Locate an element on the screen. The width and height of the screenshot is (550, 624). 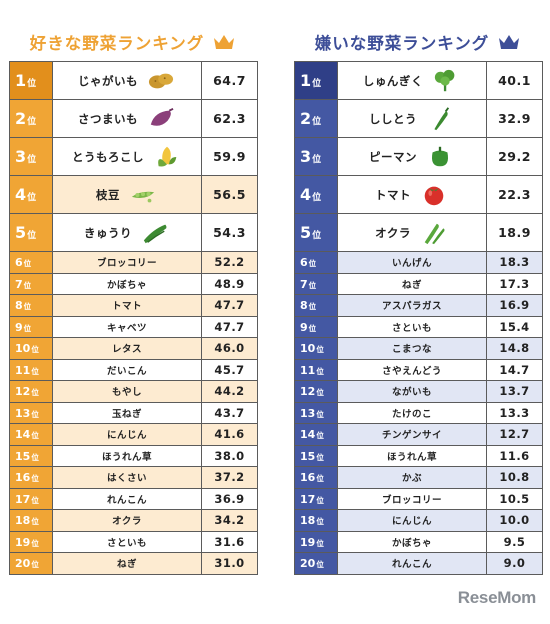
vegetable-name-wrap: ブロッコリー is located at coordinates (127, 262).